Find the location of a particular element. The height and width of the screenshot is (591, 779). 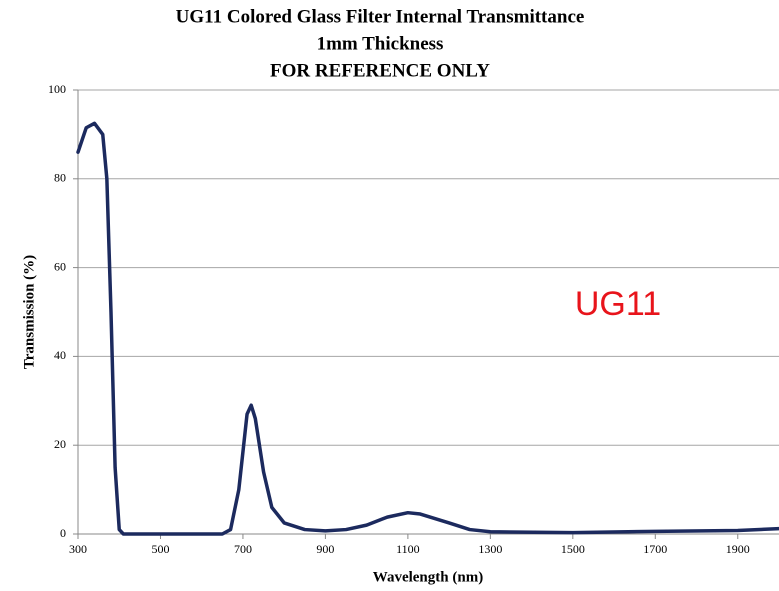

x-tick-label: 900 is located at coordinates (325, 549).